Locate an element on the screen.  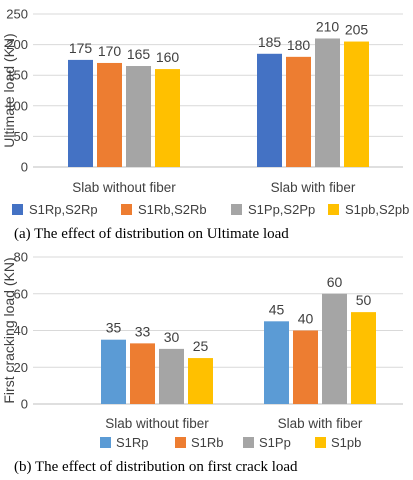
chart-b-ytick-label: 20 is located at coordinates (21, 367).